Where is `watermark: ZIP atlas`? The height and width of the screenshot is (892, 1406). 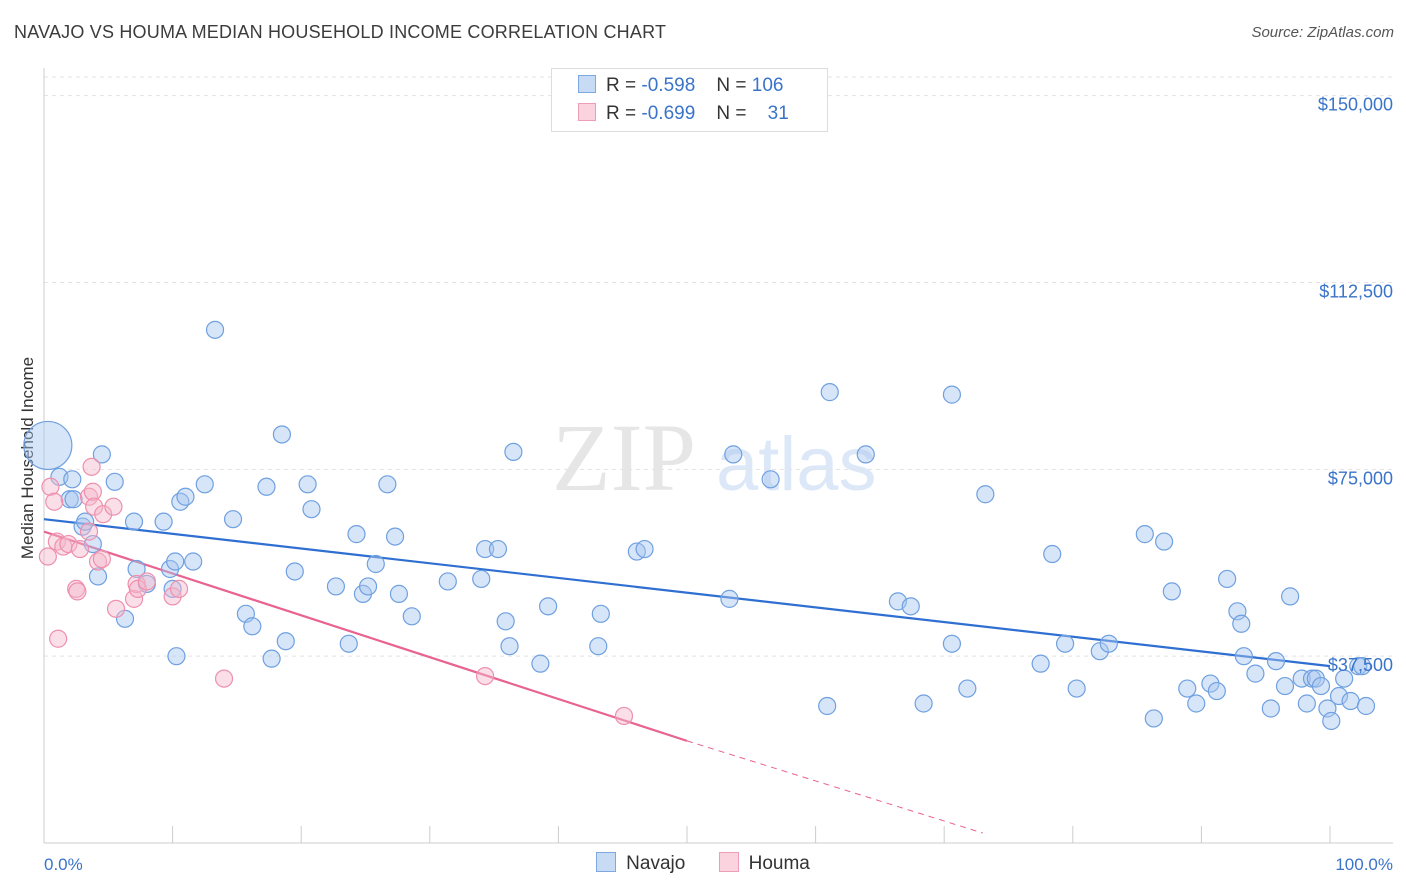
watermark: ZIP atlas is located at coordinates (714, 457).